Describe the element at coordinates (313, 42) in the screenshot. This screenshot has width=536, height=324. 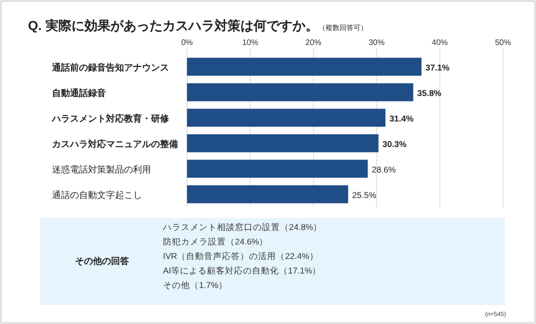
I see `x-tick-label: 20%` at that location.